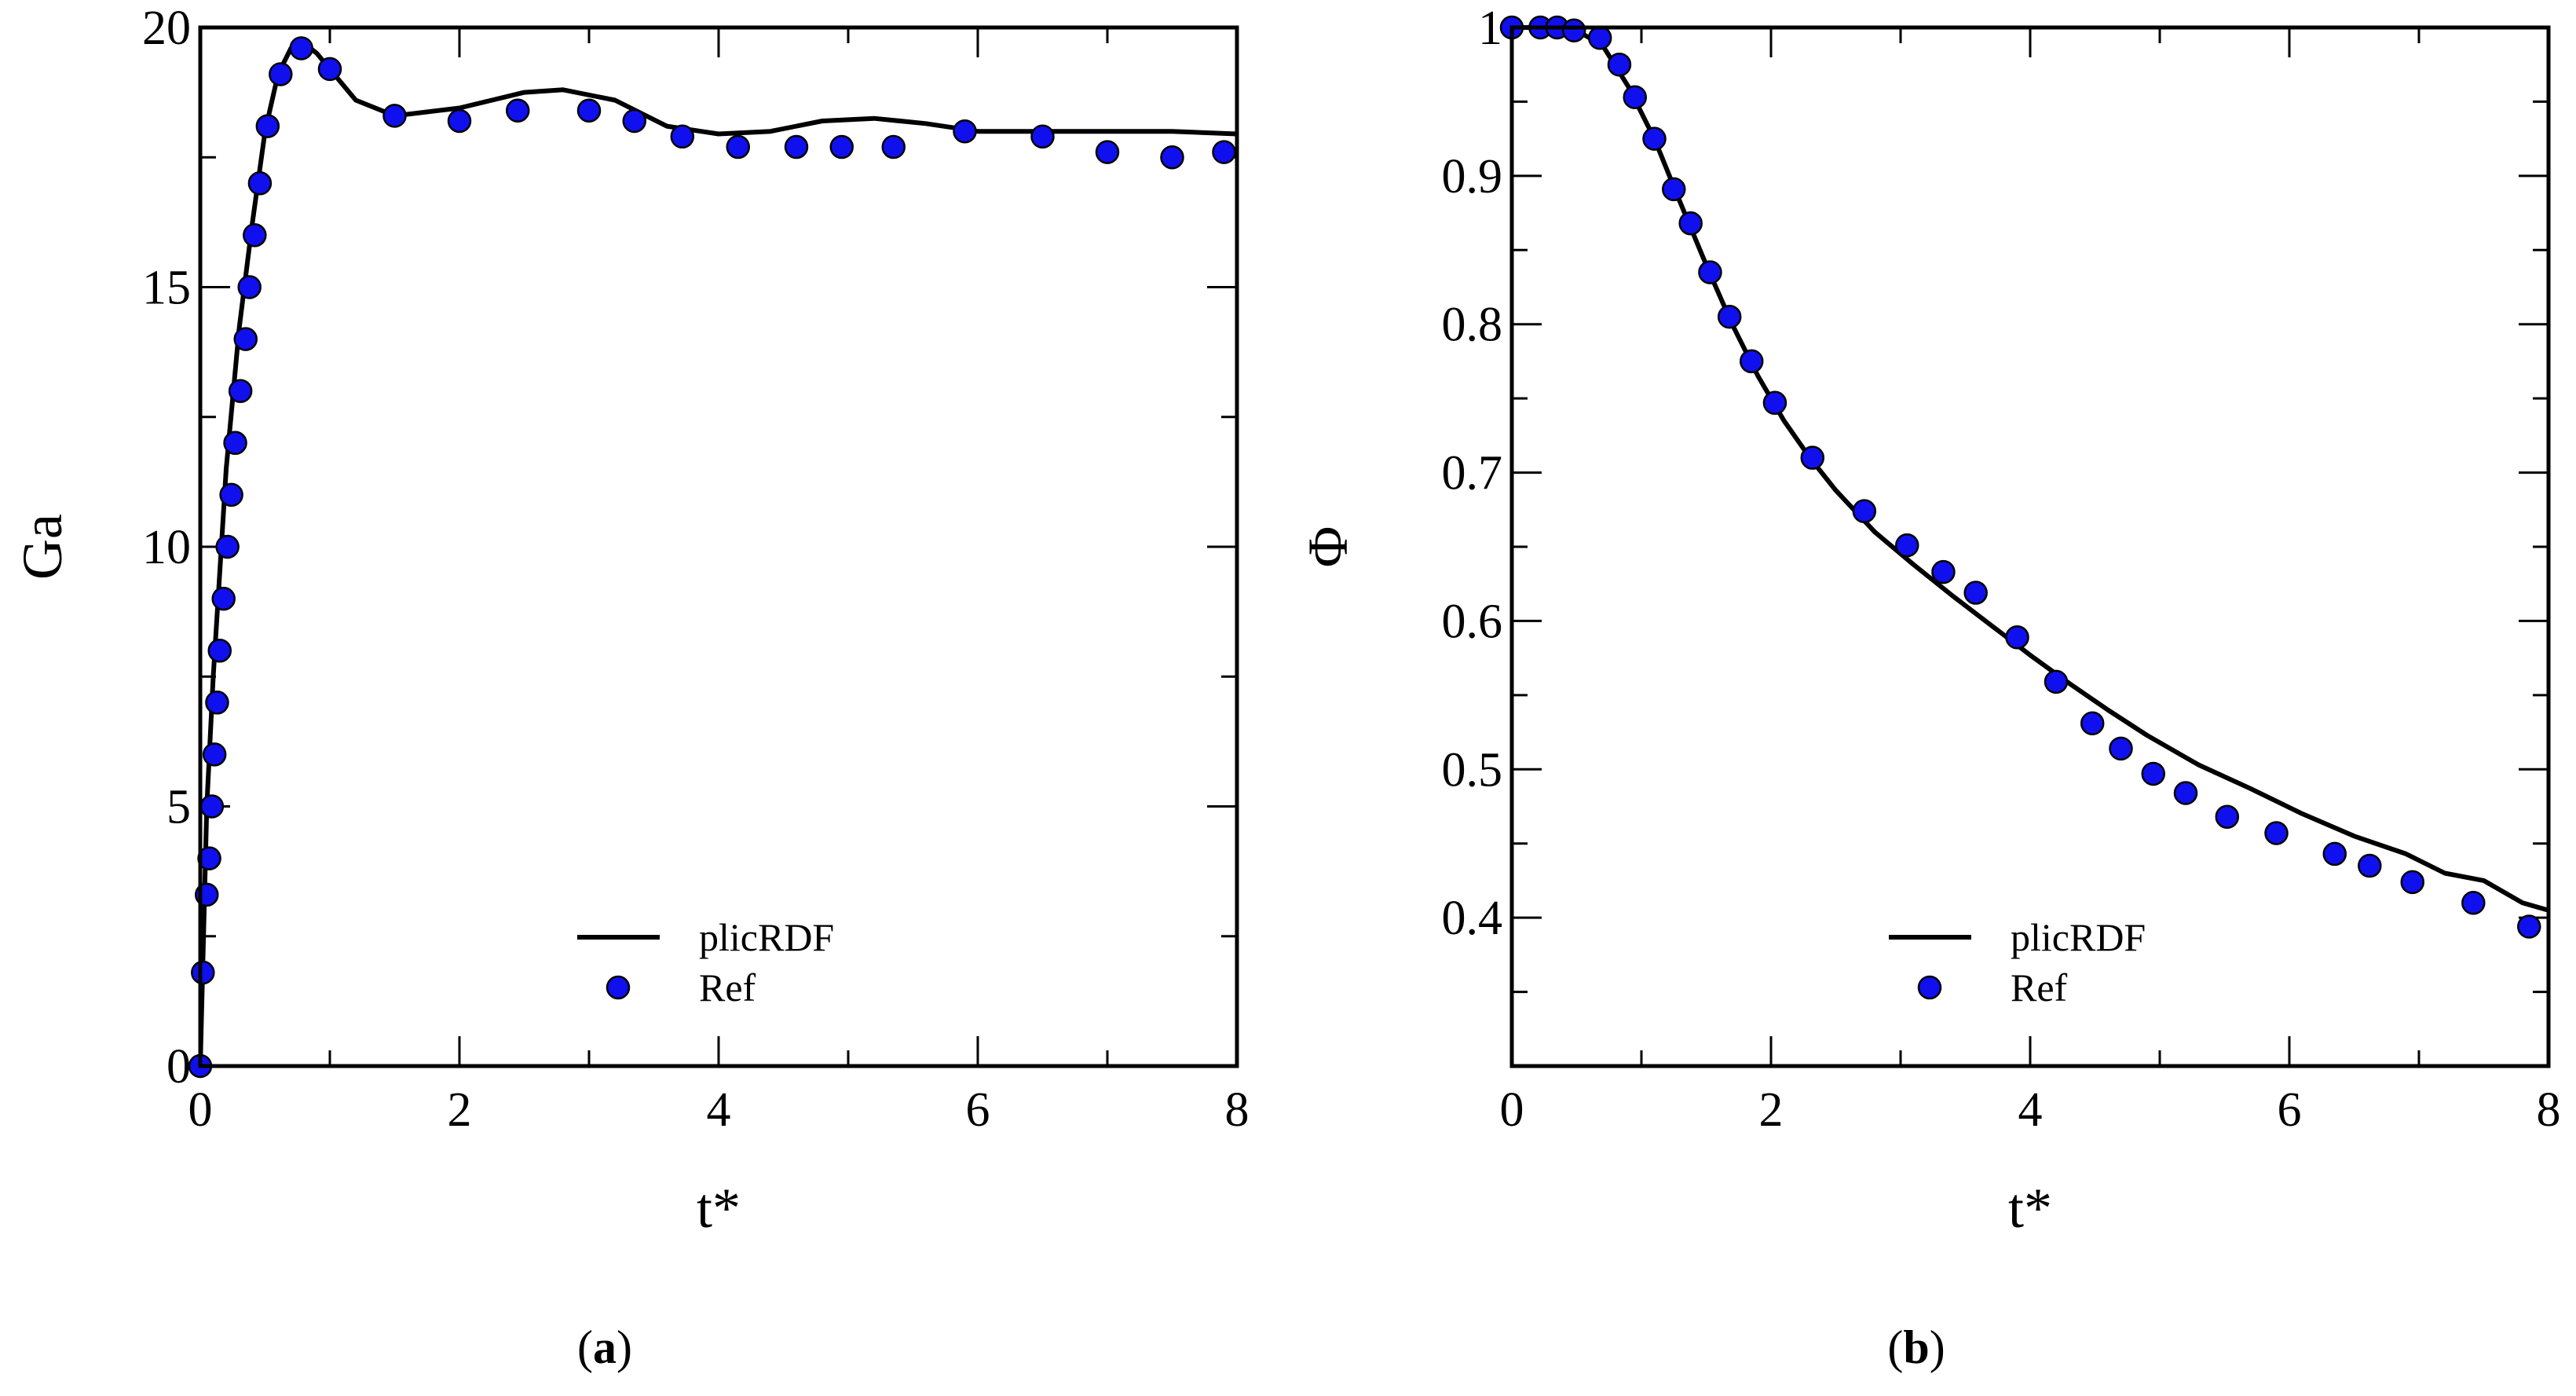  What do you see at coordinates (1473, 473) in the screenshot?
I see `chart-b-y-tick-label: 0.7` at bounding box center [1473, 473].